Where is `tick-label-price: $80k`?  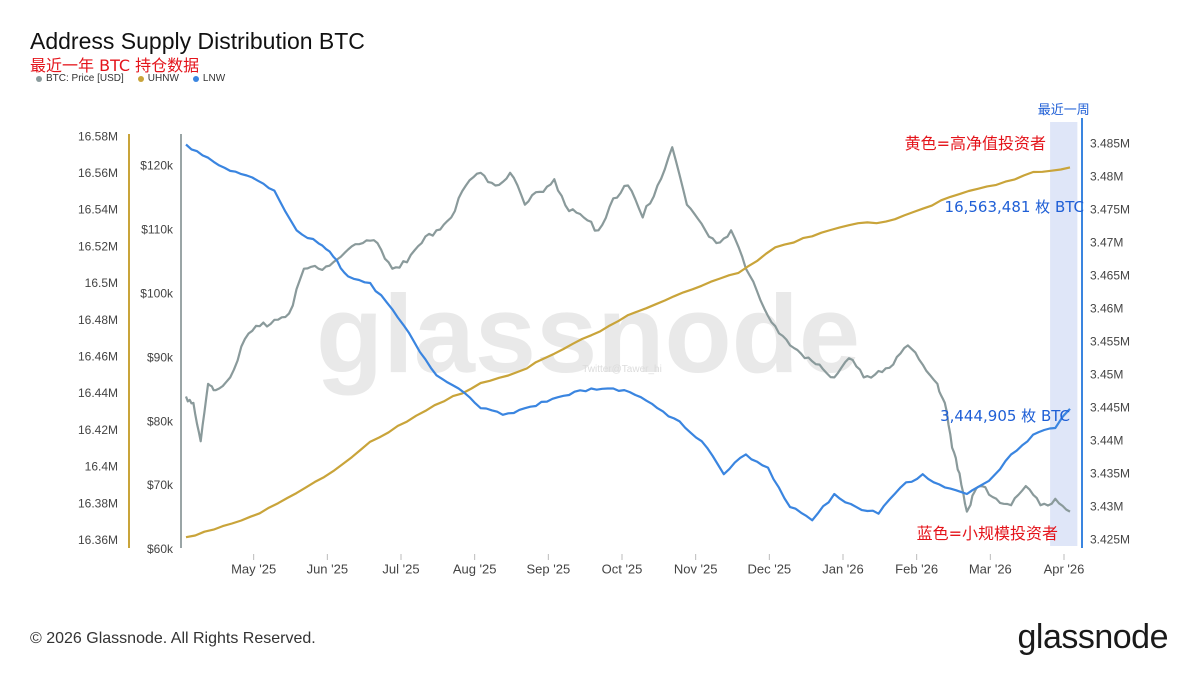 tick-label-price: $80k is located at coordinates (160, 421).